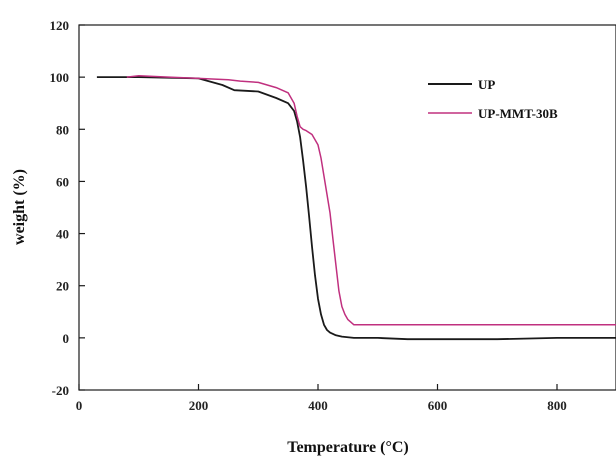  I want to click on x-tick-label: 800, so click(557, 405).